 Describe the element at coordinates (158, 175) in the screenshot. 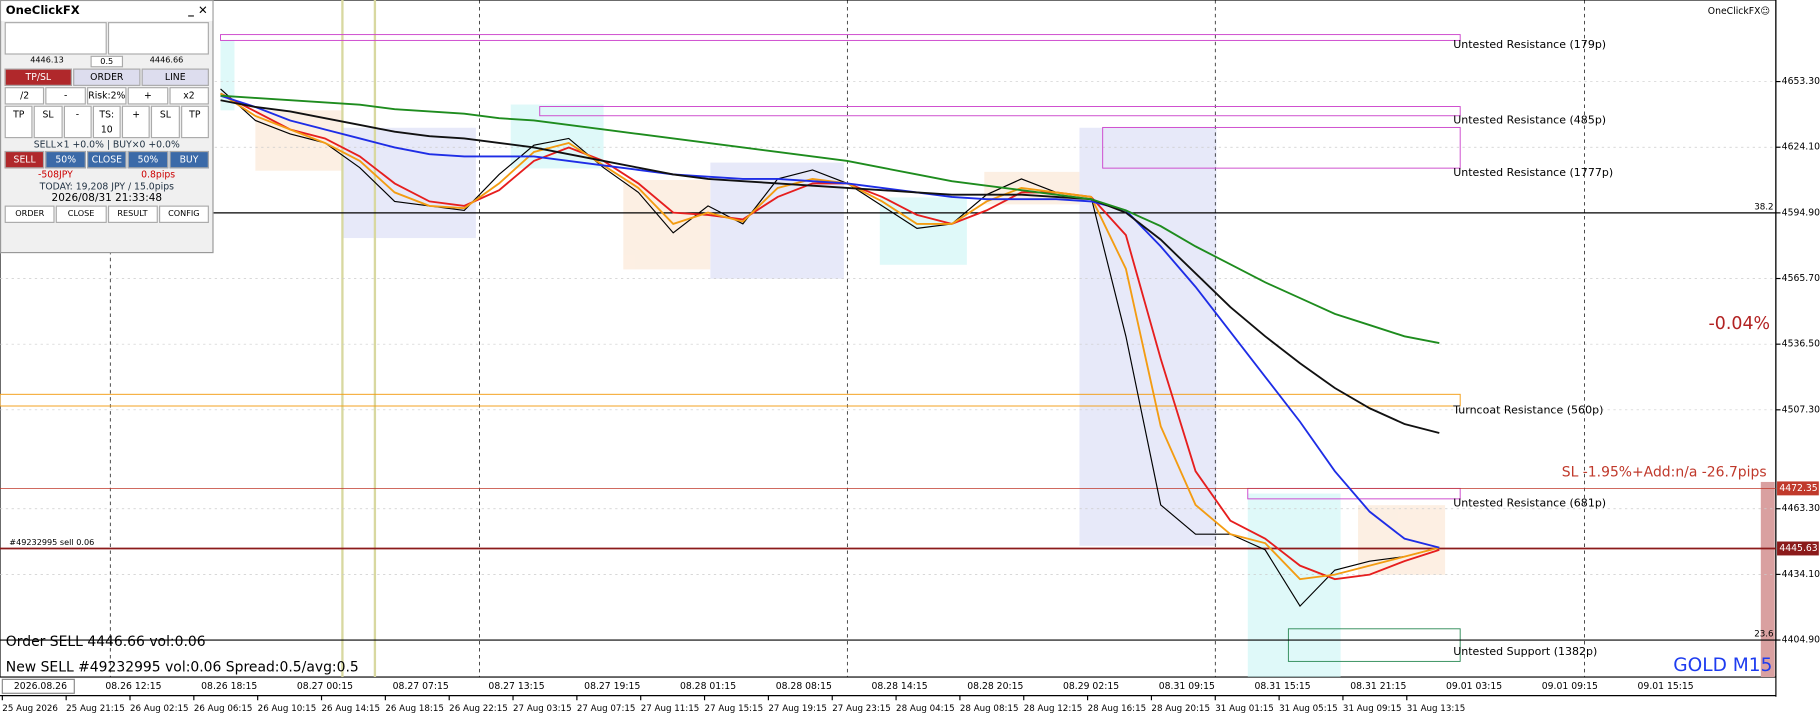

I see `pips: 0.8pips` at that location.